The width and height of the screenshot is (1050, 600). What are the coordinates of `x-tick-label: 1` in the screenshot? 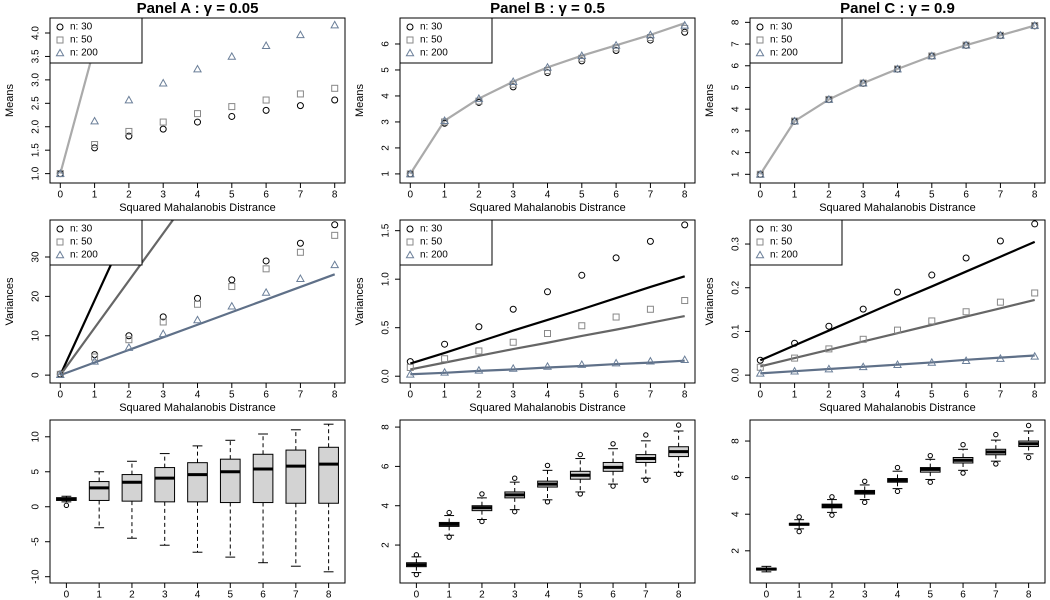 It's located at (445, 195).